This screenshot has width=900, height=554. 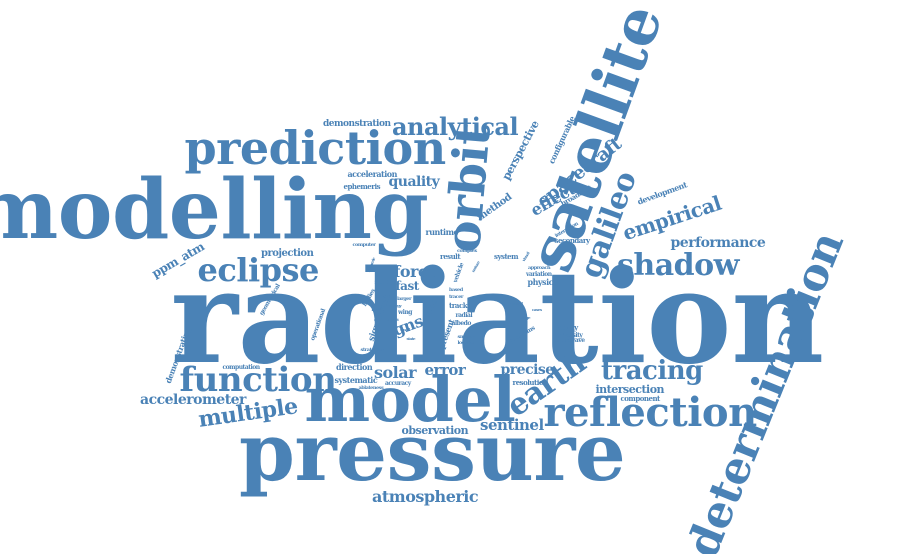 I want to click on word-systematic: systematic, so click(x=356, y=380).